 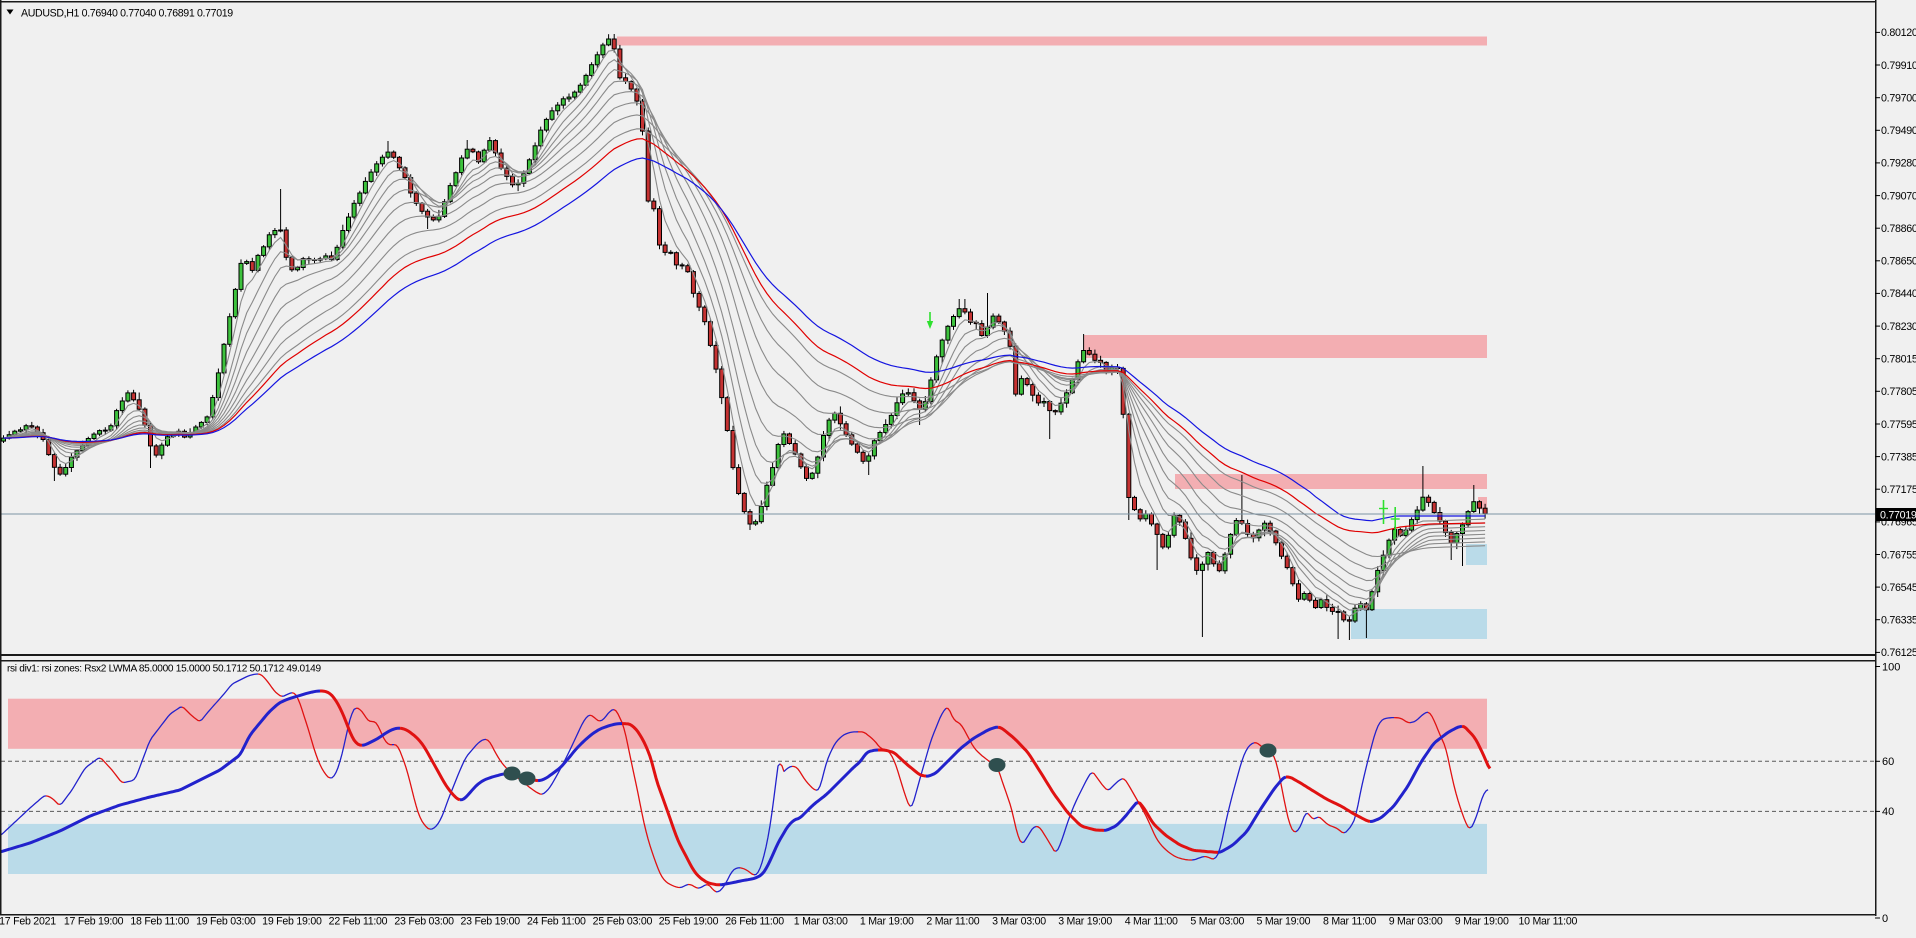 I want to click on svg-text: 10 Mar 11:00, so click(x=1547, y=922).